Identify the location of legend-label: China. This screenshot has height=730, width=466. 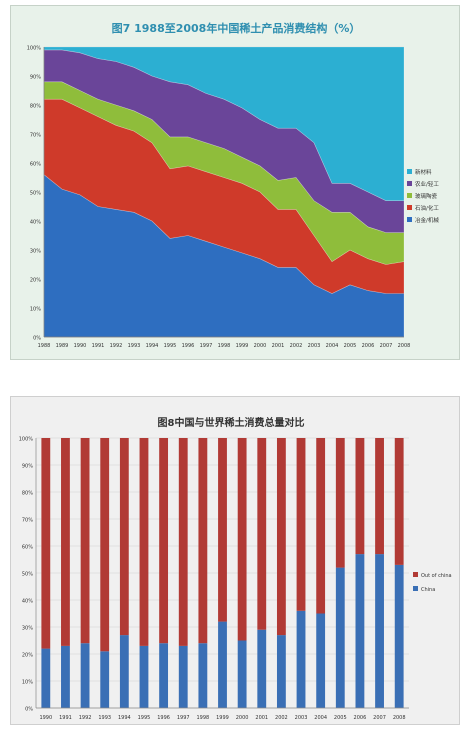
(428, 590).